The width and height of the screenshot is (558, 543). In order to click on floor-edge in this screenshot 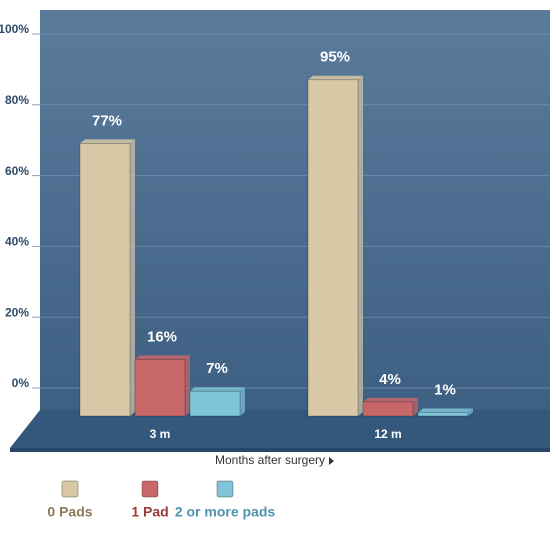, I will do `click(280, 450)`.